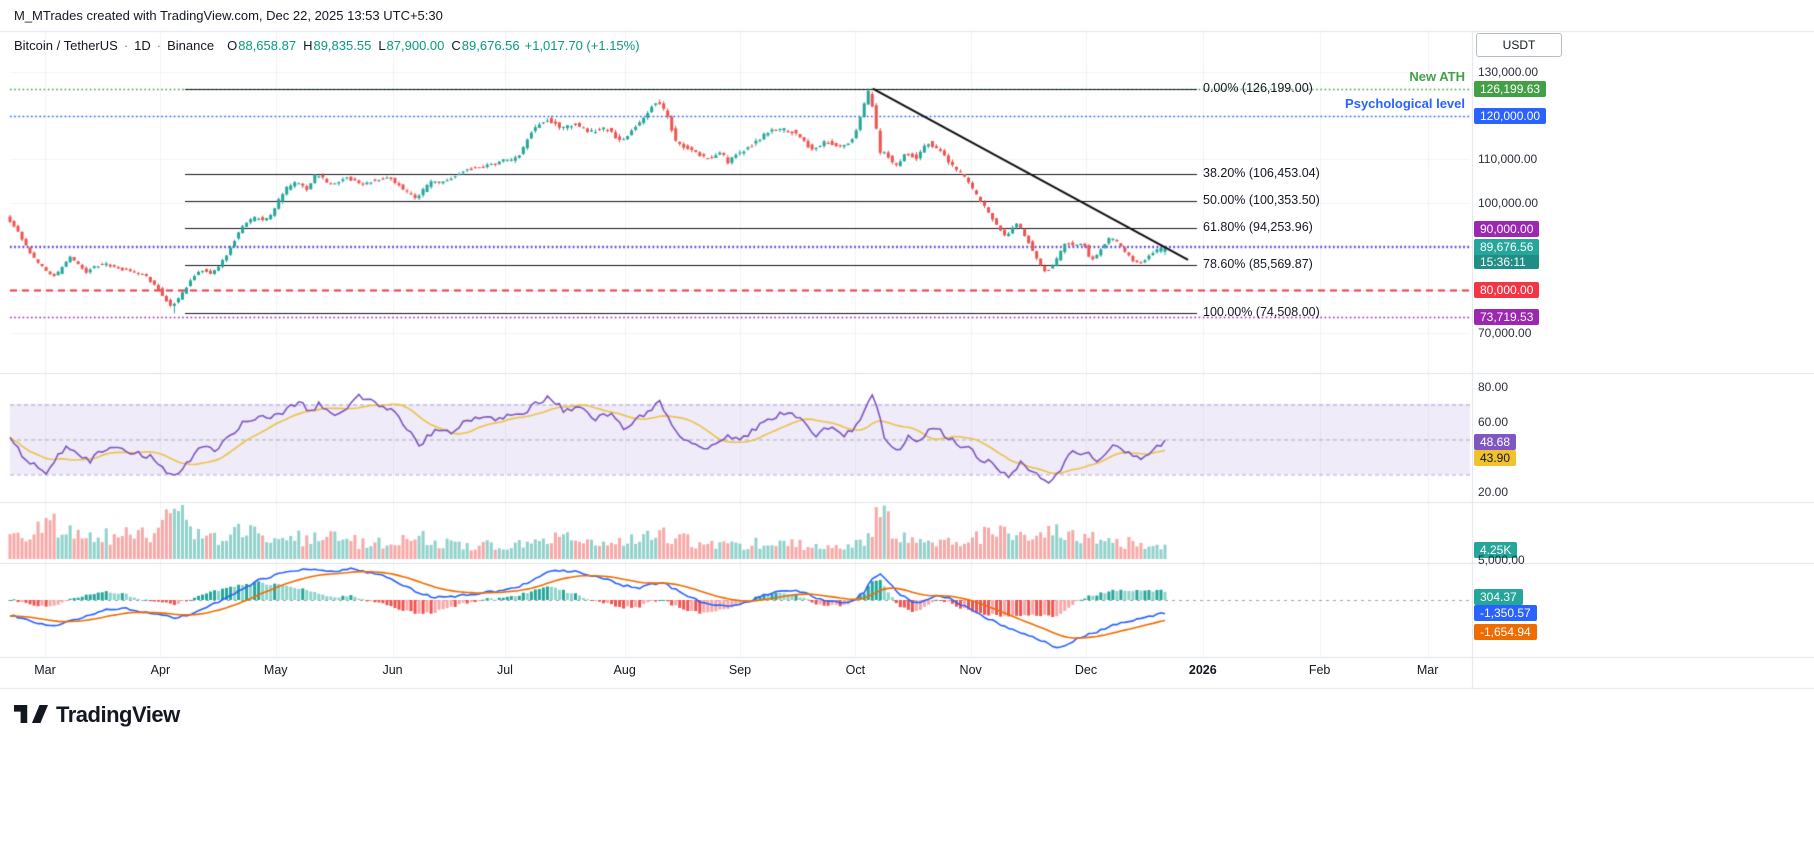 This screenshot has width=1814, height=867. What do you see at coordinates (735, 672) in the screenshot?
I see `time-axis` at bounding box center [735, 672].